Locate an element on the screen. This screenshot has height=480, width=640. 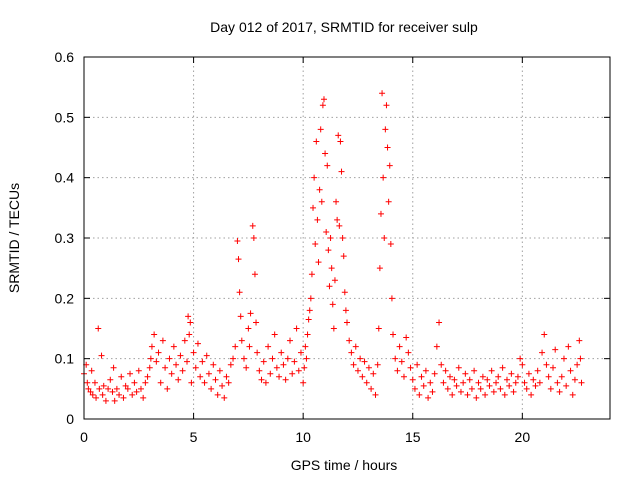
y-tick-label: 0.5 is located at coordinates (65, 117).